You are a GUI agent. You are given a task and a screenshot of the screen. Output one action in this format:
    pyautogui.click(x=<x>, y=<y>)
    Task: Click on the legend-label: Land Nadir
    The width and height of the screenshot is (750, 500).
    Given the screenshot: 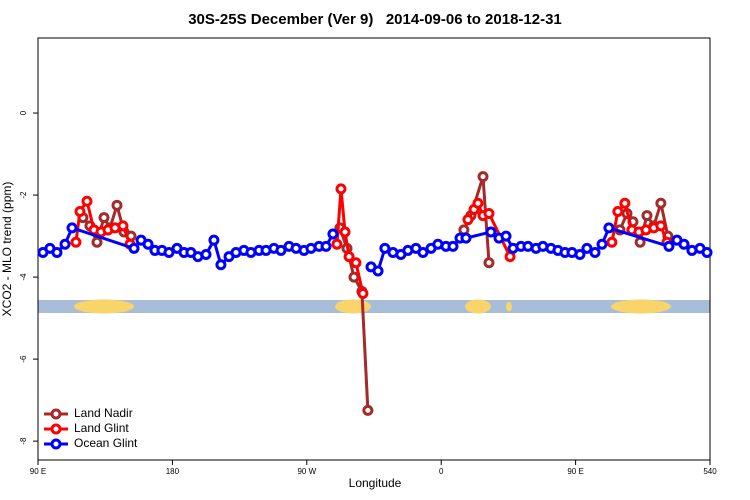 What is the action you would take?
    pyautogui.click(x=103, y=413)
    